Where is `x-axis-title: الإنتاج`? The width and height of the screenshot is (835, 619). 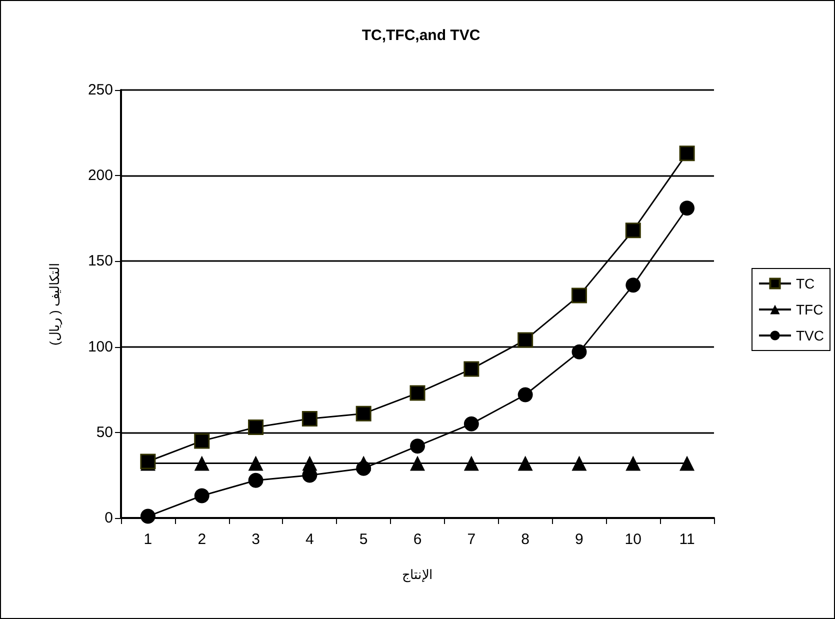
x-axis-title: الإنتاج is located at coordinates (417, 575).